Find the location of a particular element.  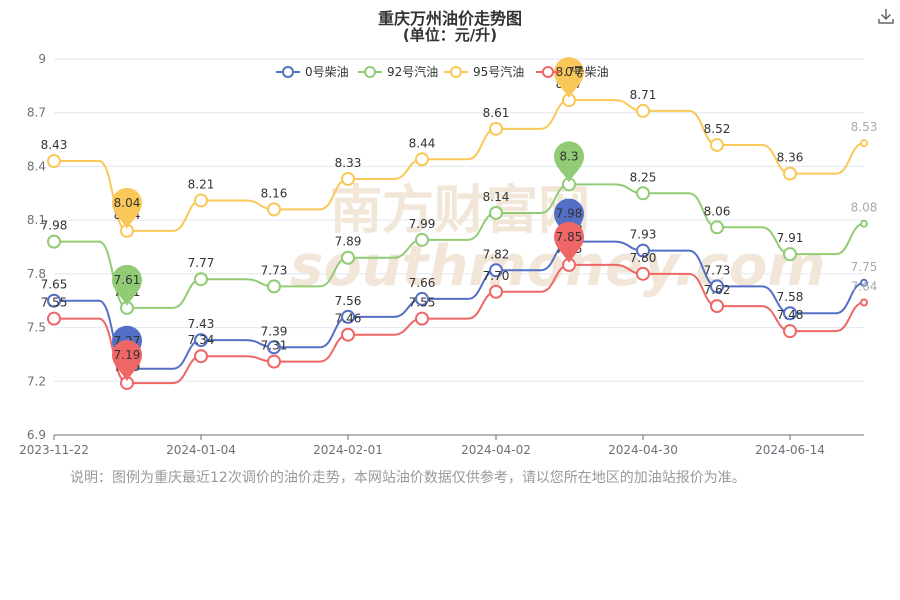

data-label: 8.43 is located at coordinates (54, 145).